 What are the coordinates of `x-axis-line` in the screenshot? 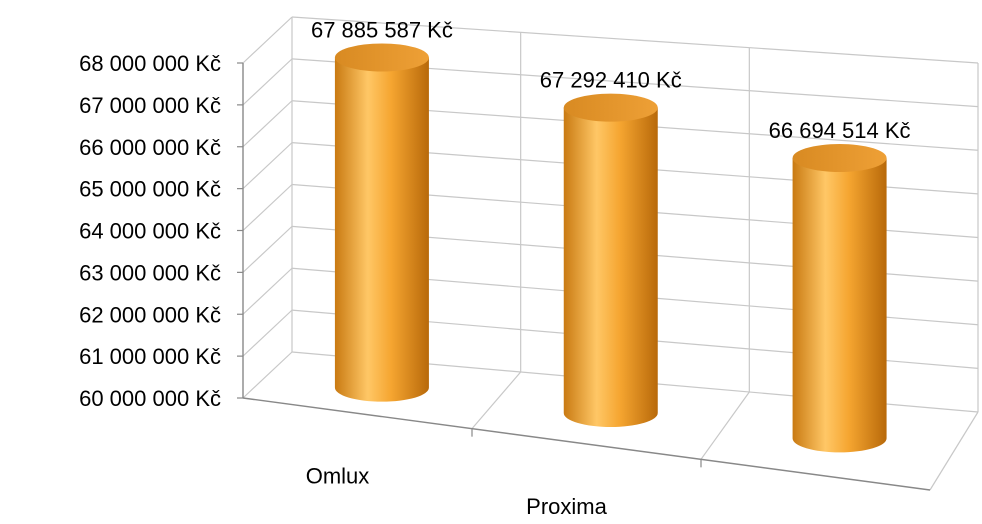 It's located at (586, 444).